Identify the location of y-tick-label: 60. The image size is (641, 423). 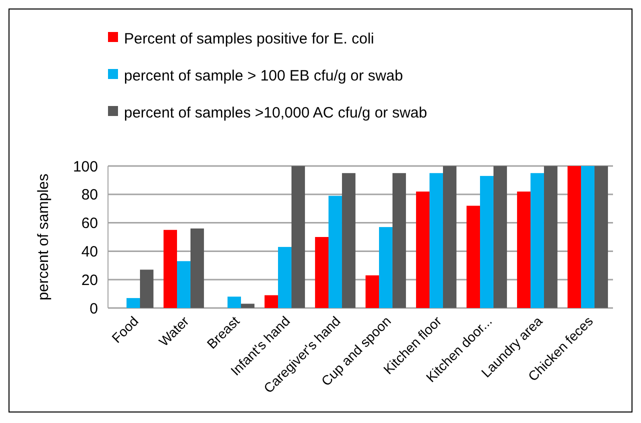
(89, 223).